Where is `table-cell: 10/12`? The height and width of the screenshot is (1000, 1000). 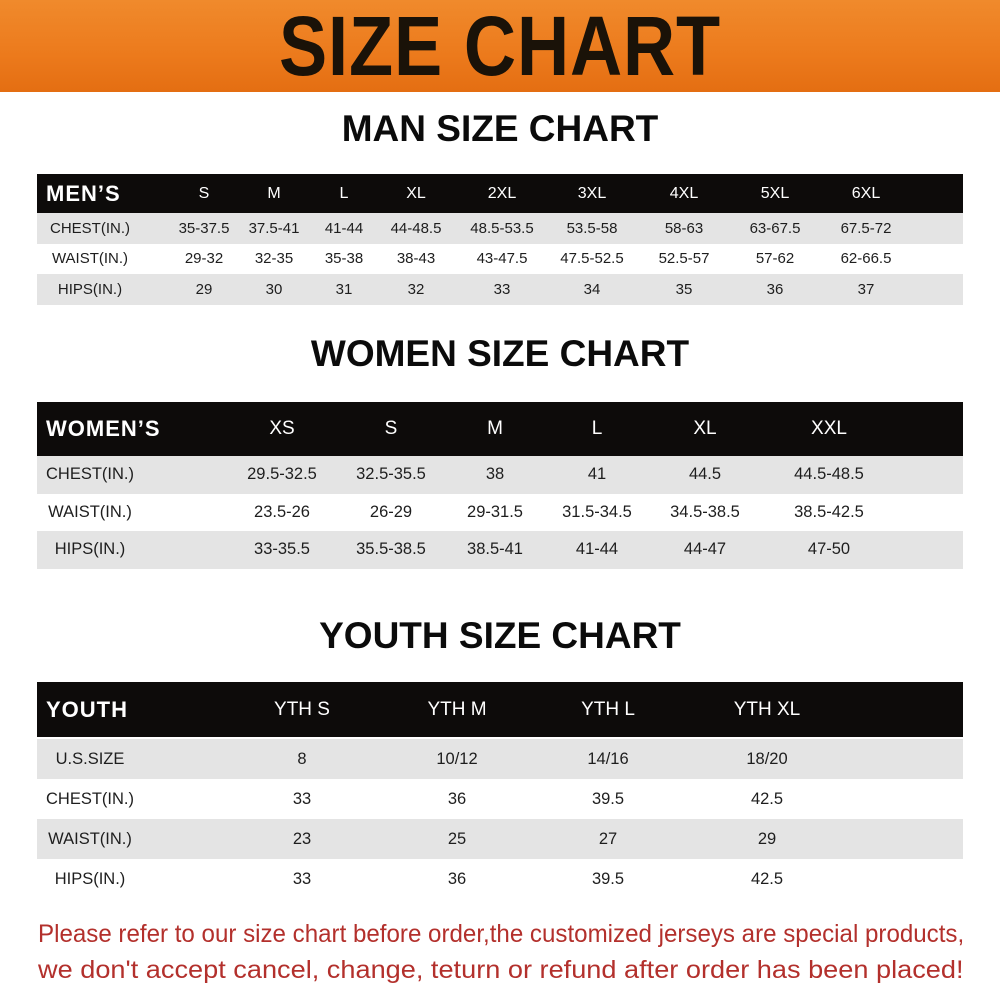
table-cell: 10/12 is located at coordinates (457, 758).